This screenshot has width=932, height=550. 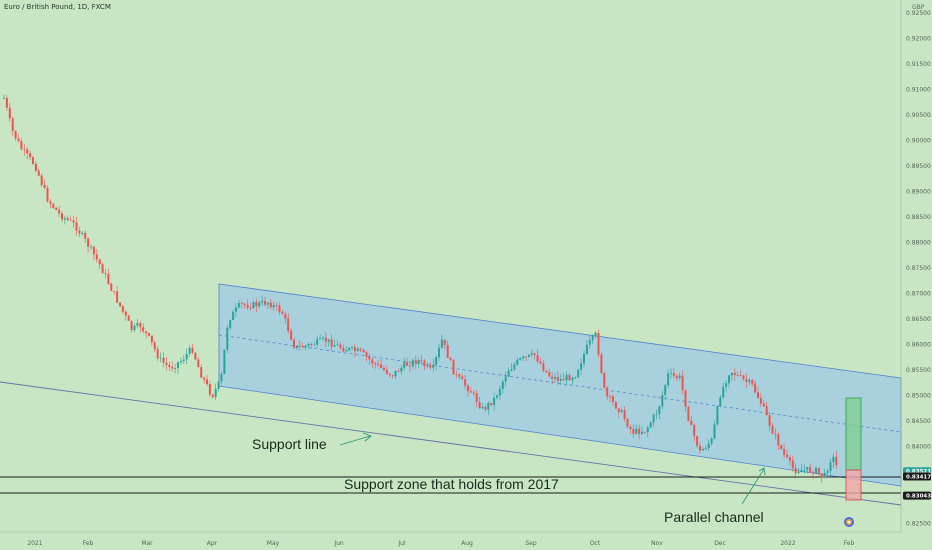 I want to click on price-tick-label: 0.87500, so click(x=918, y=268).